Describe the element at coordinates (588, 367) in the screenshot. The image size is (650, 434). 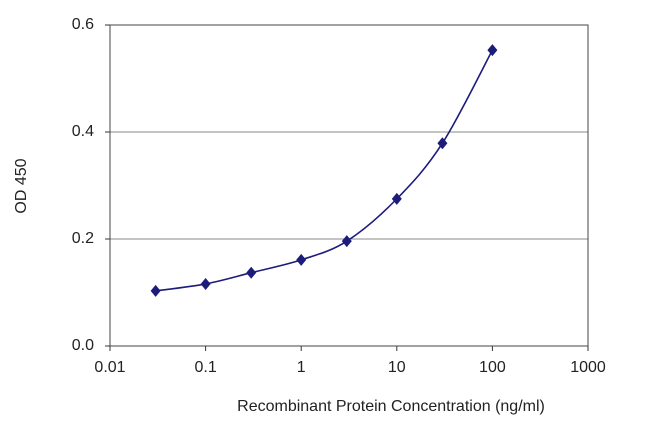
I see `x-tick-label: 1000` at that location.